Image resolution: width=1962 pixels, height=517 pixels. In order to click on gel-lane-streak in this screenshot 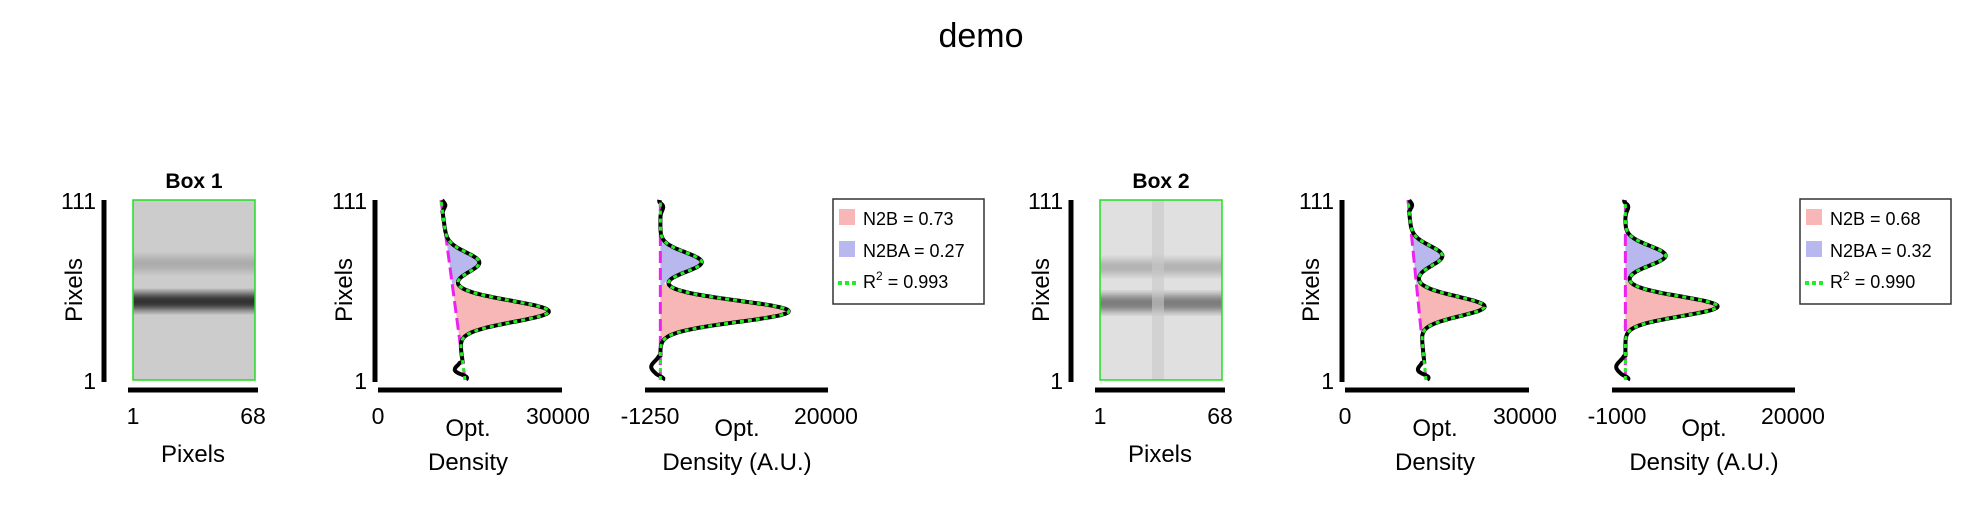, I will do `click(1158, 290)`.